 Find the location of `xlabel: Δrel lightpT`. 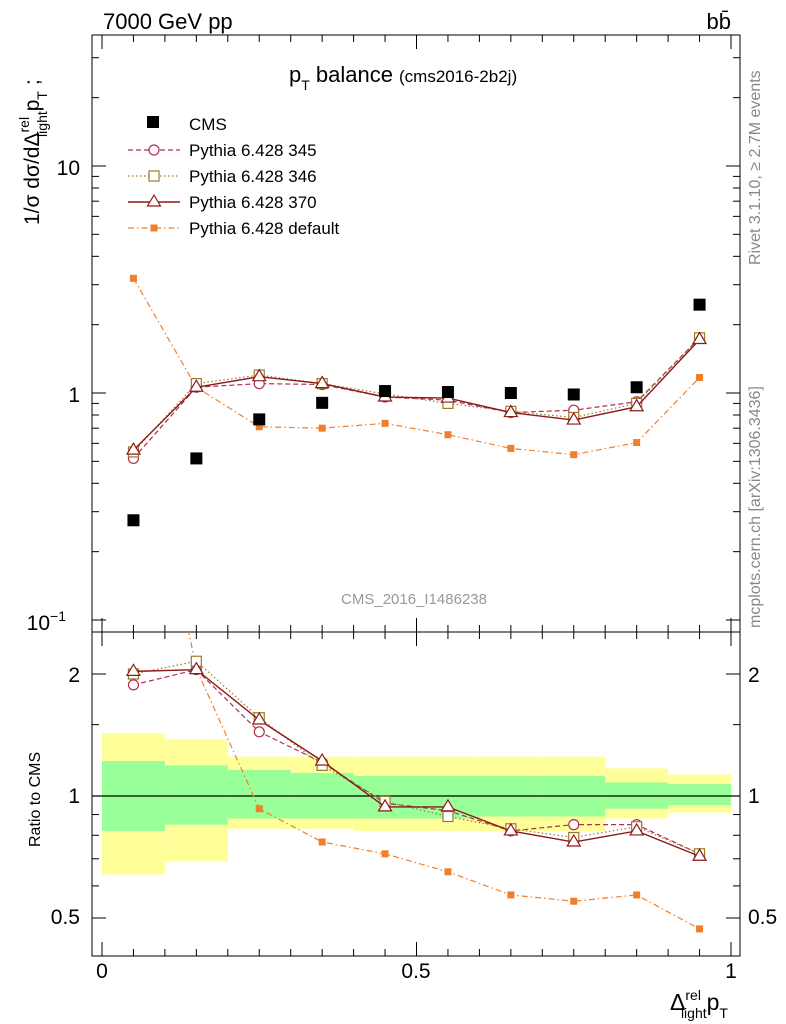

xlabel: Δrel lightpT is located at coordinates (699, 1004).